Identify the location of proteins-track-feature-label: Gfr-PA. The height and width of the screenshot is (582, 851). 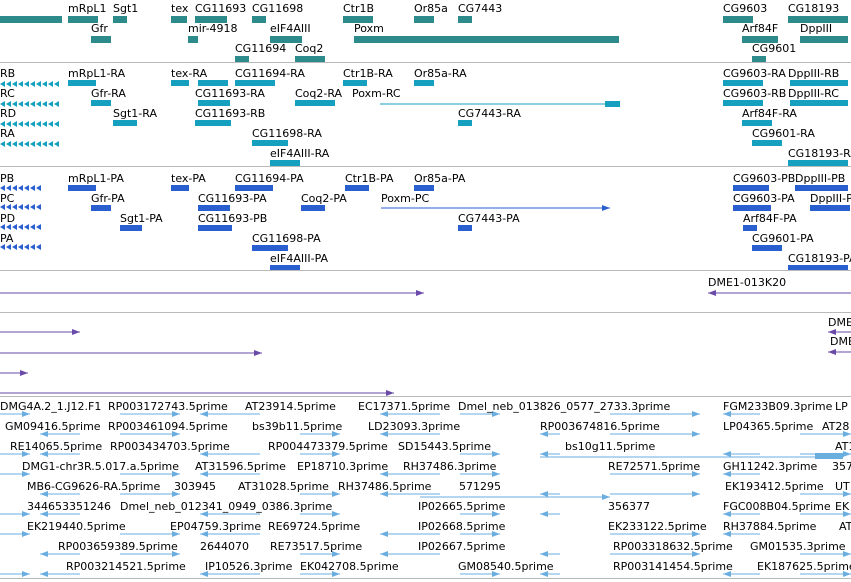
(108, 198).